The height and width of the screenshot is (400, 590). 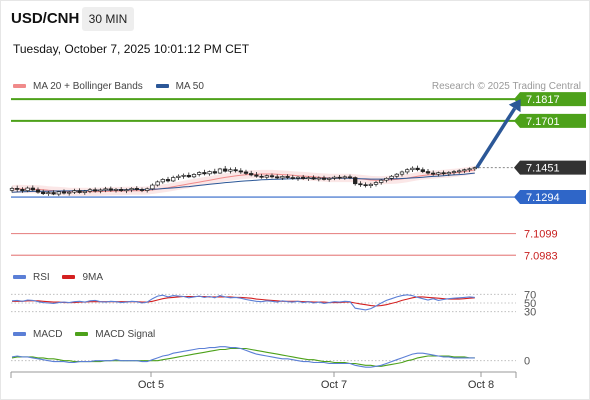 I want to click on timeframe-button: 30 MIN, so click(x=108, y=19).